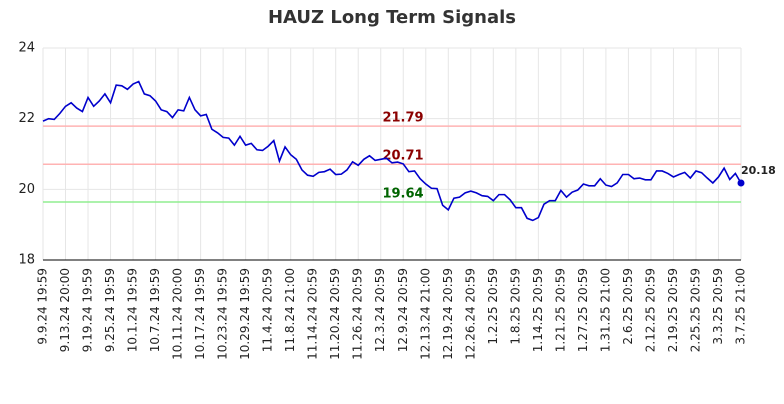 This screenshot has height=404, width=784. I want to click on y-tick-label: 18, so click(26, 260).